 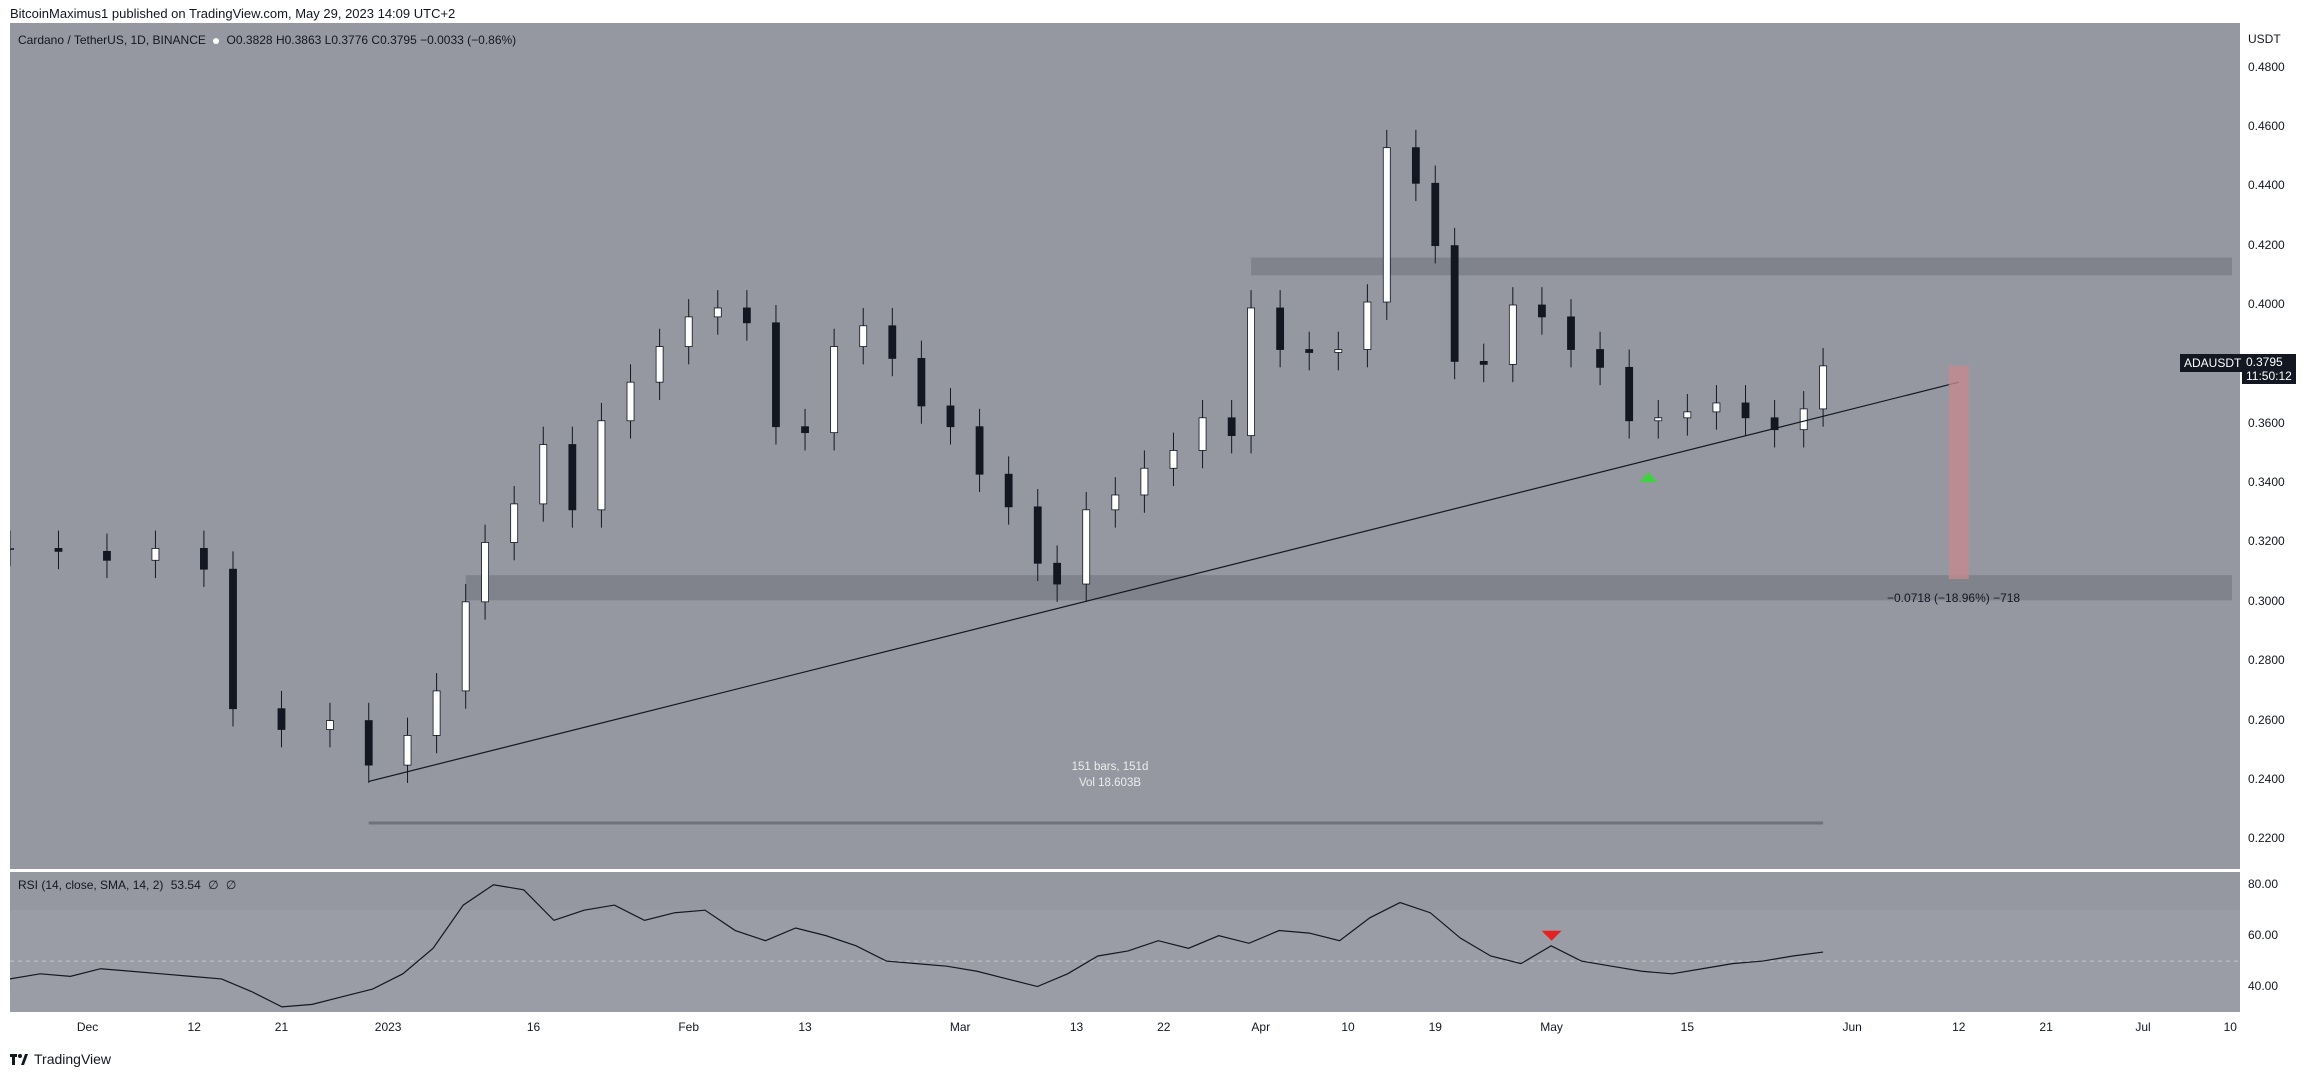 I want to click on time-tick: Mar, so click(x=960, y=1027).